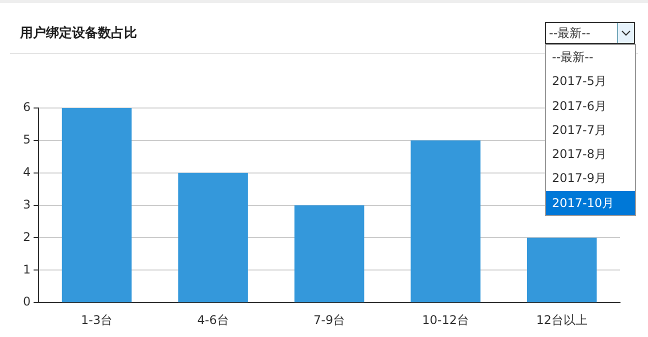  What do you see at coordinates (78, 33) in the screenshot?
I see `chart-title: 用户绑定设备数占比` at bounding box center [78, 33].